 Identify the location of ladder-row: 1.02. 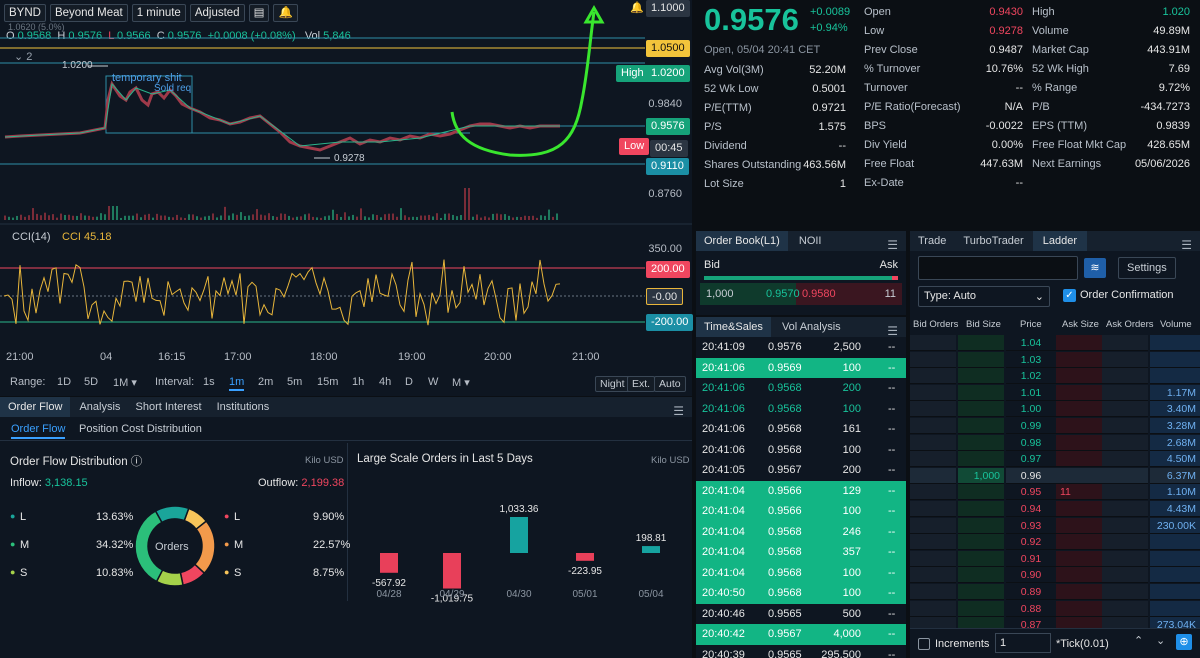
(1055, 376).